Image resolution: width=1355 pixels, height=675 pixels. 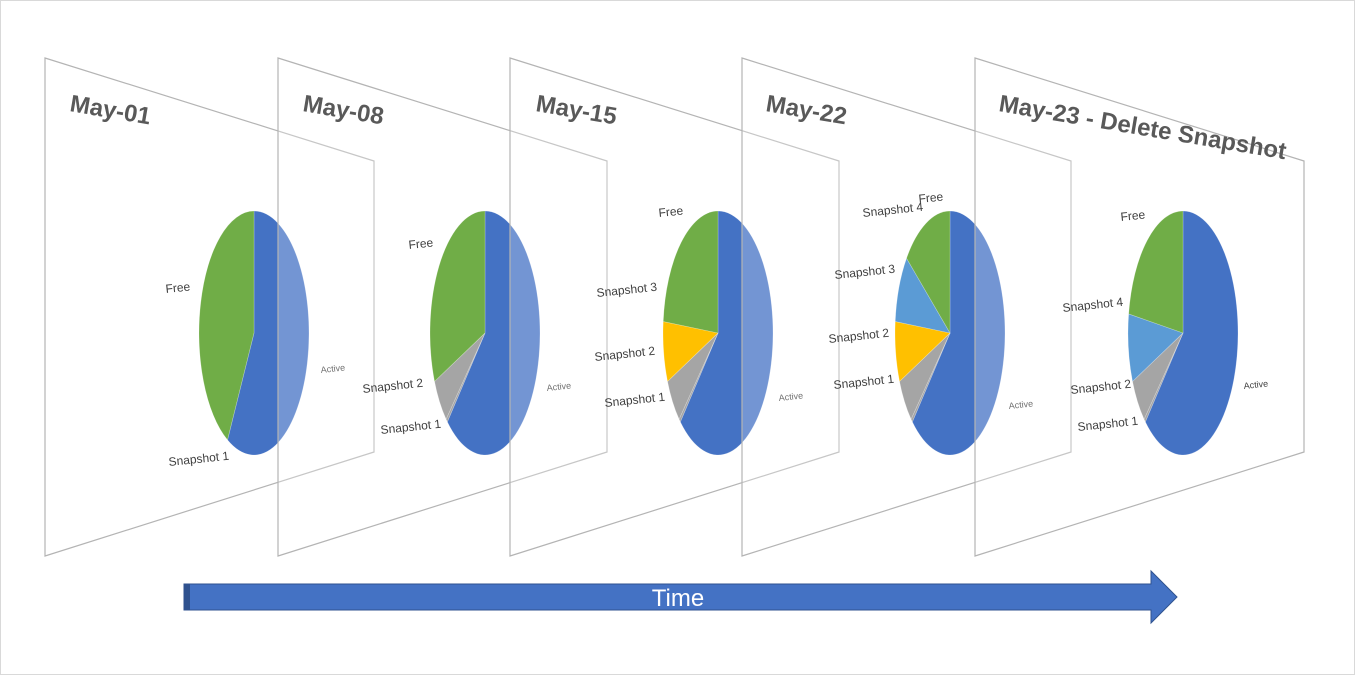 I want to click on time-arrow-shape, so click(x=680, y=597).